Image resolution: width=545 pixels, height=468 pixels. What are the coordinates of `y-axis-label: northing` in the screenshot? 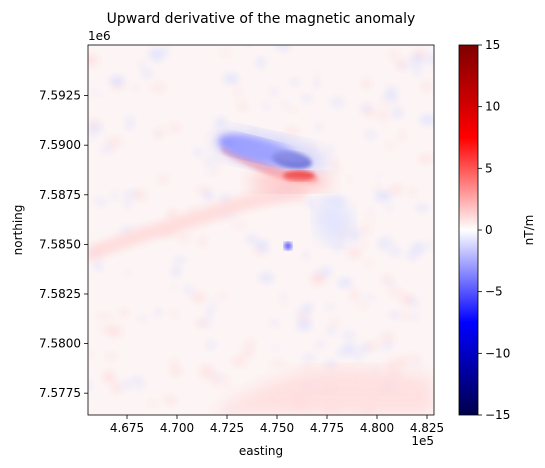 It's located at (18, 230).